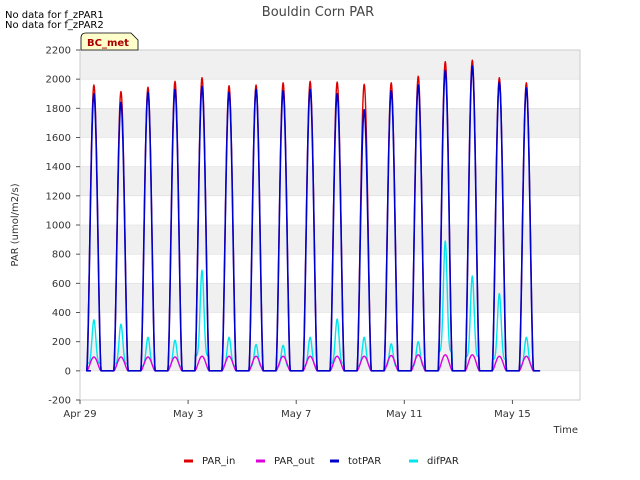  I want to click on y-tick-label: 1600, so click(58, 138).